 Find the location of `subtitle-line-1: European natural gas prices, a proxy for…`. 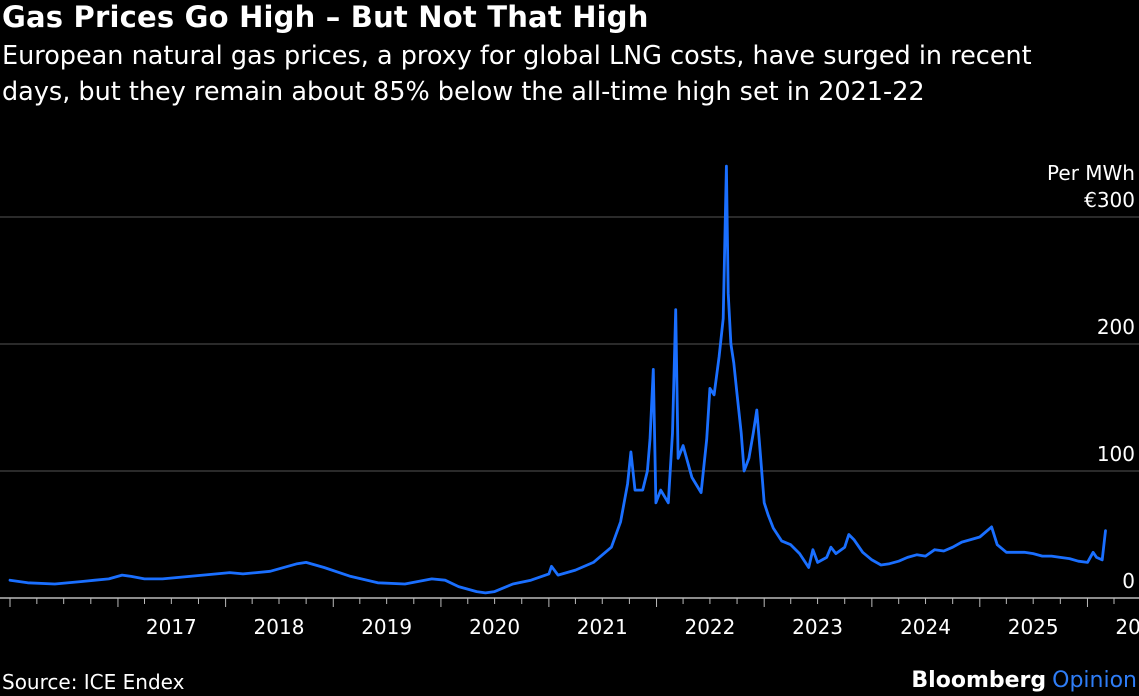

subtitle-line-1: European natural gas prices, a proxy for… is located at coordinates (517, 56).